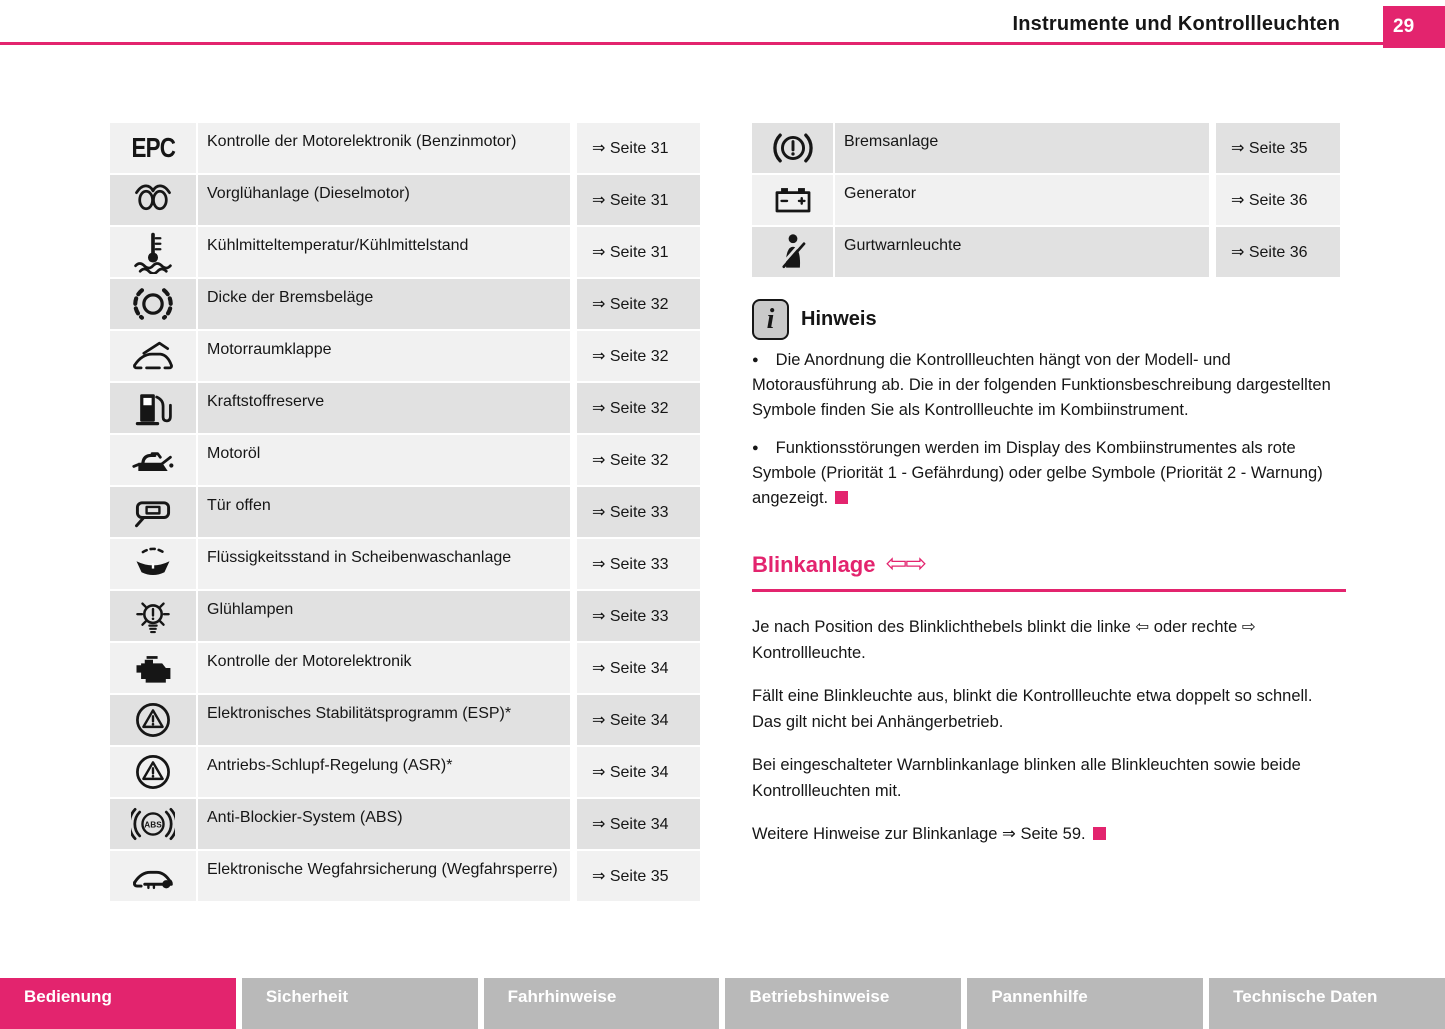  I want to click on indicator-label: Antriebs-Schlupf-Regelung (ASR)*, so click(330, 765).